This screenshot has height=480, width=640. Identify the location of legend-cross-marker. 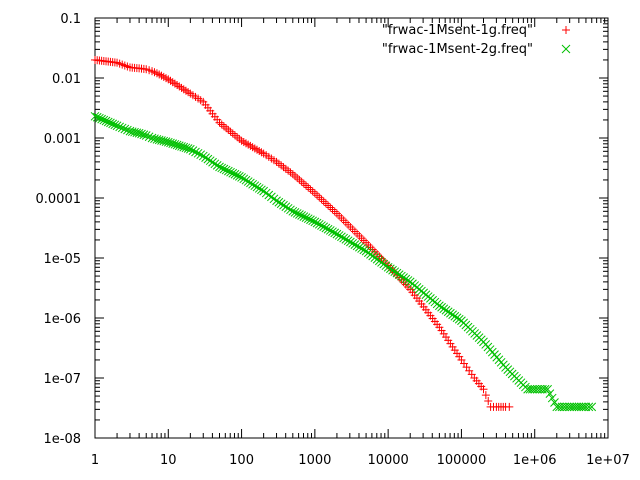
(566, 49).